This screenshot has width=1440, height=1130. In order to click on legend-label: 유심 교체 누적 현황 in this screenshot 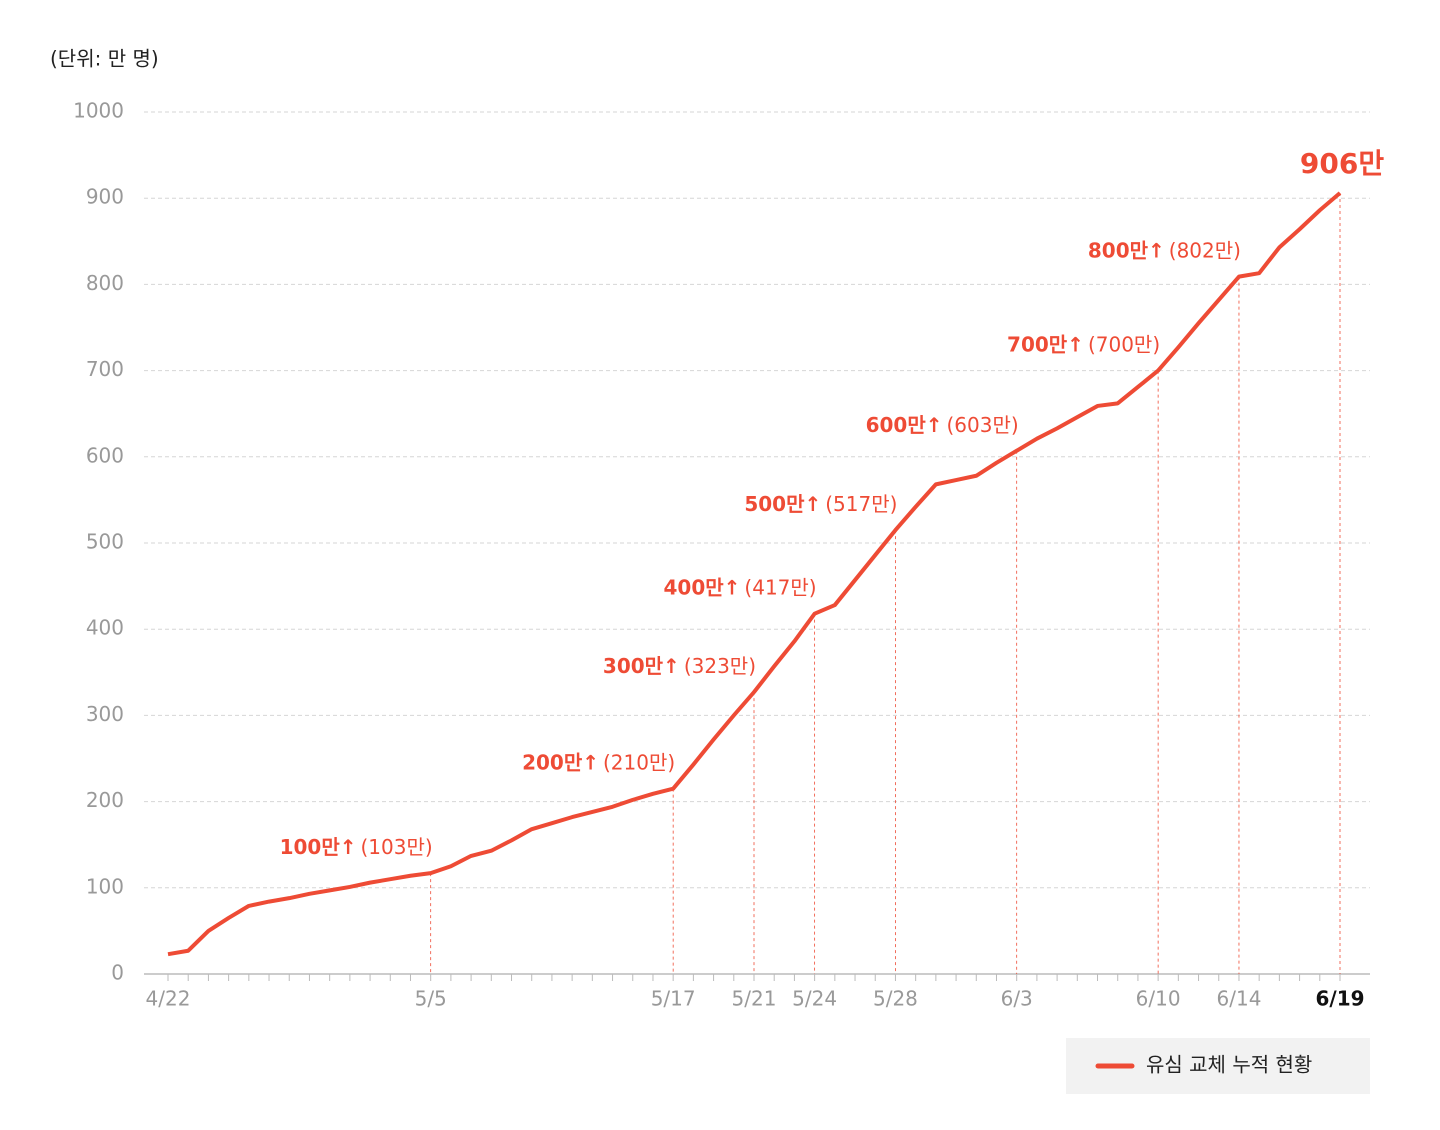, I will do `click(1229, 1065)`.